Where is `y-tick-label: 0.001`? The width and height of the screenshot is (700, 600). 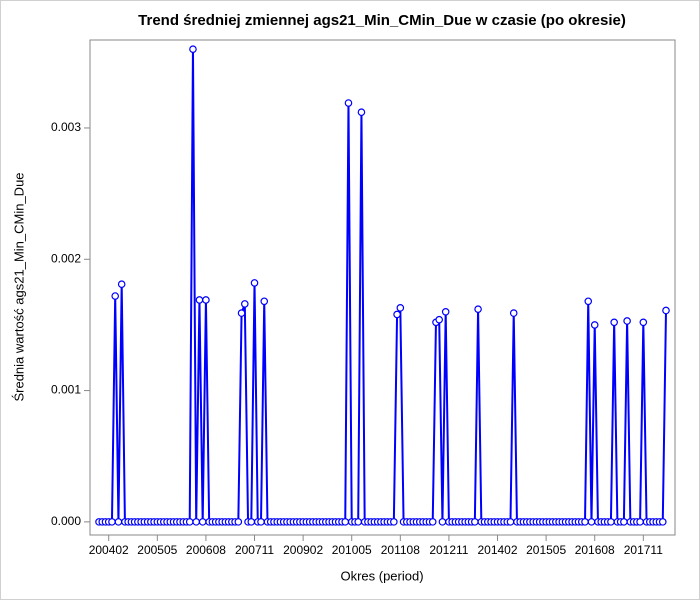
y-tick-label: 0.001 is located at coordinates (66, 390).